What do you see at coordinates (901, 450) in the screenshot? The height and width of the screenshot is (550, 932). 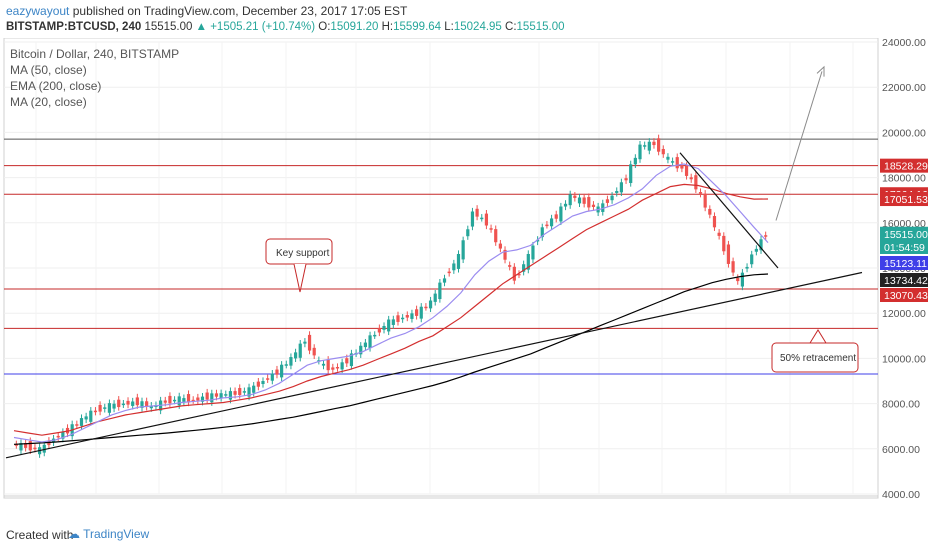 I see `y-tick-label: 6000.00` at bounding box center [901, 450].